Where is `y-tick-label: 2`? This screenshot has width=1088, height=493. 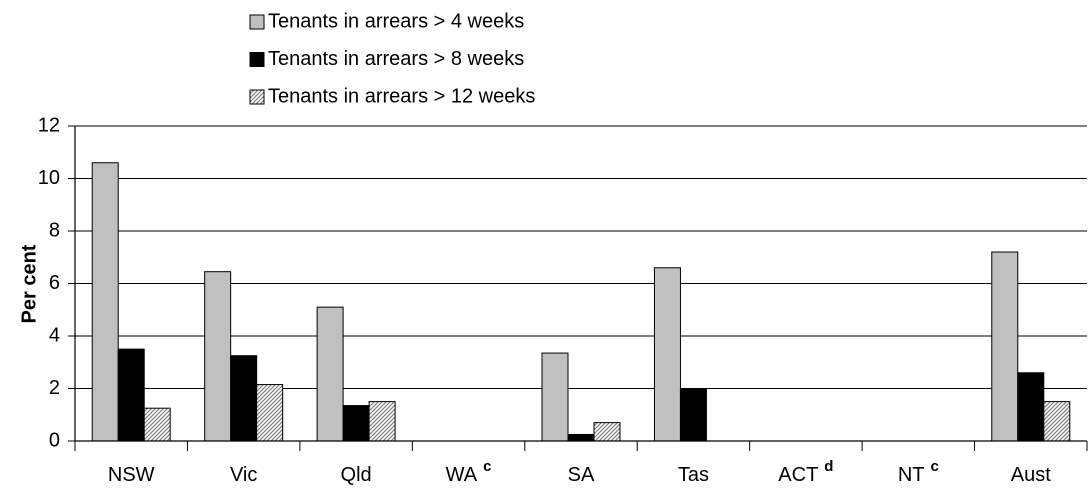
y-tick-label: 2 is located at coordinates (54, 388).